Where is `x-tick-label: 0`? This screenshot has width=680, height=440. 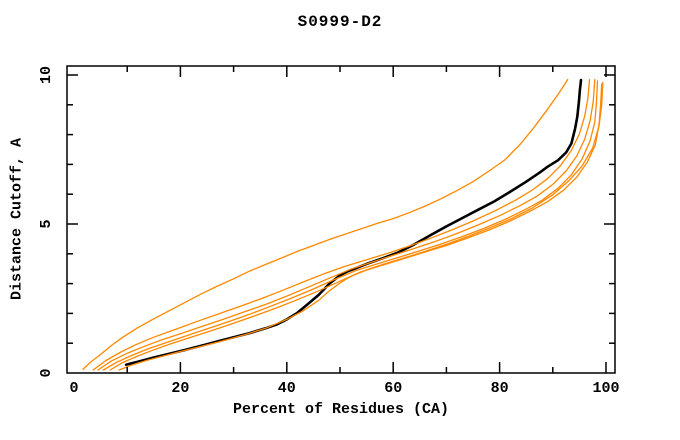
x-tick-label: 0 is located at coordinates (73, 388).